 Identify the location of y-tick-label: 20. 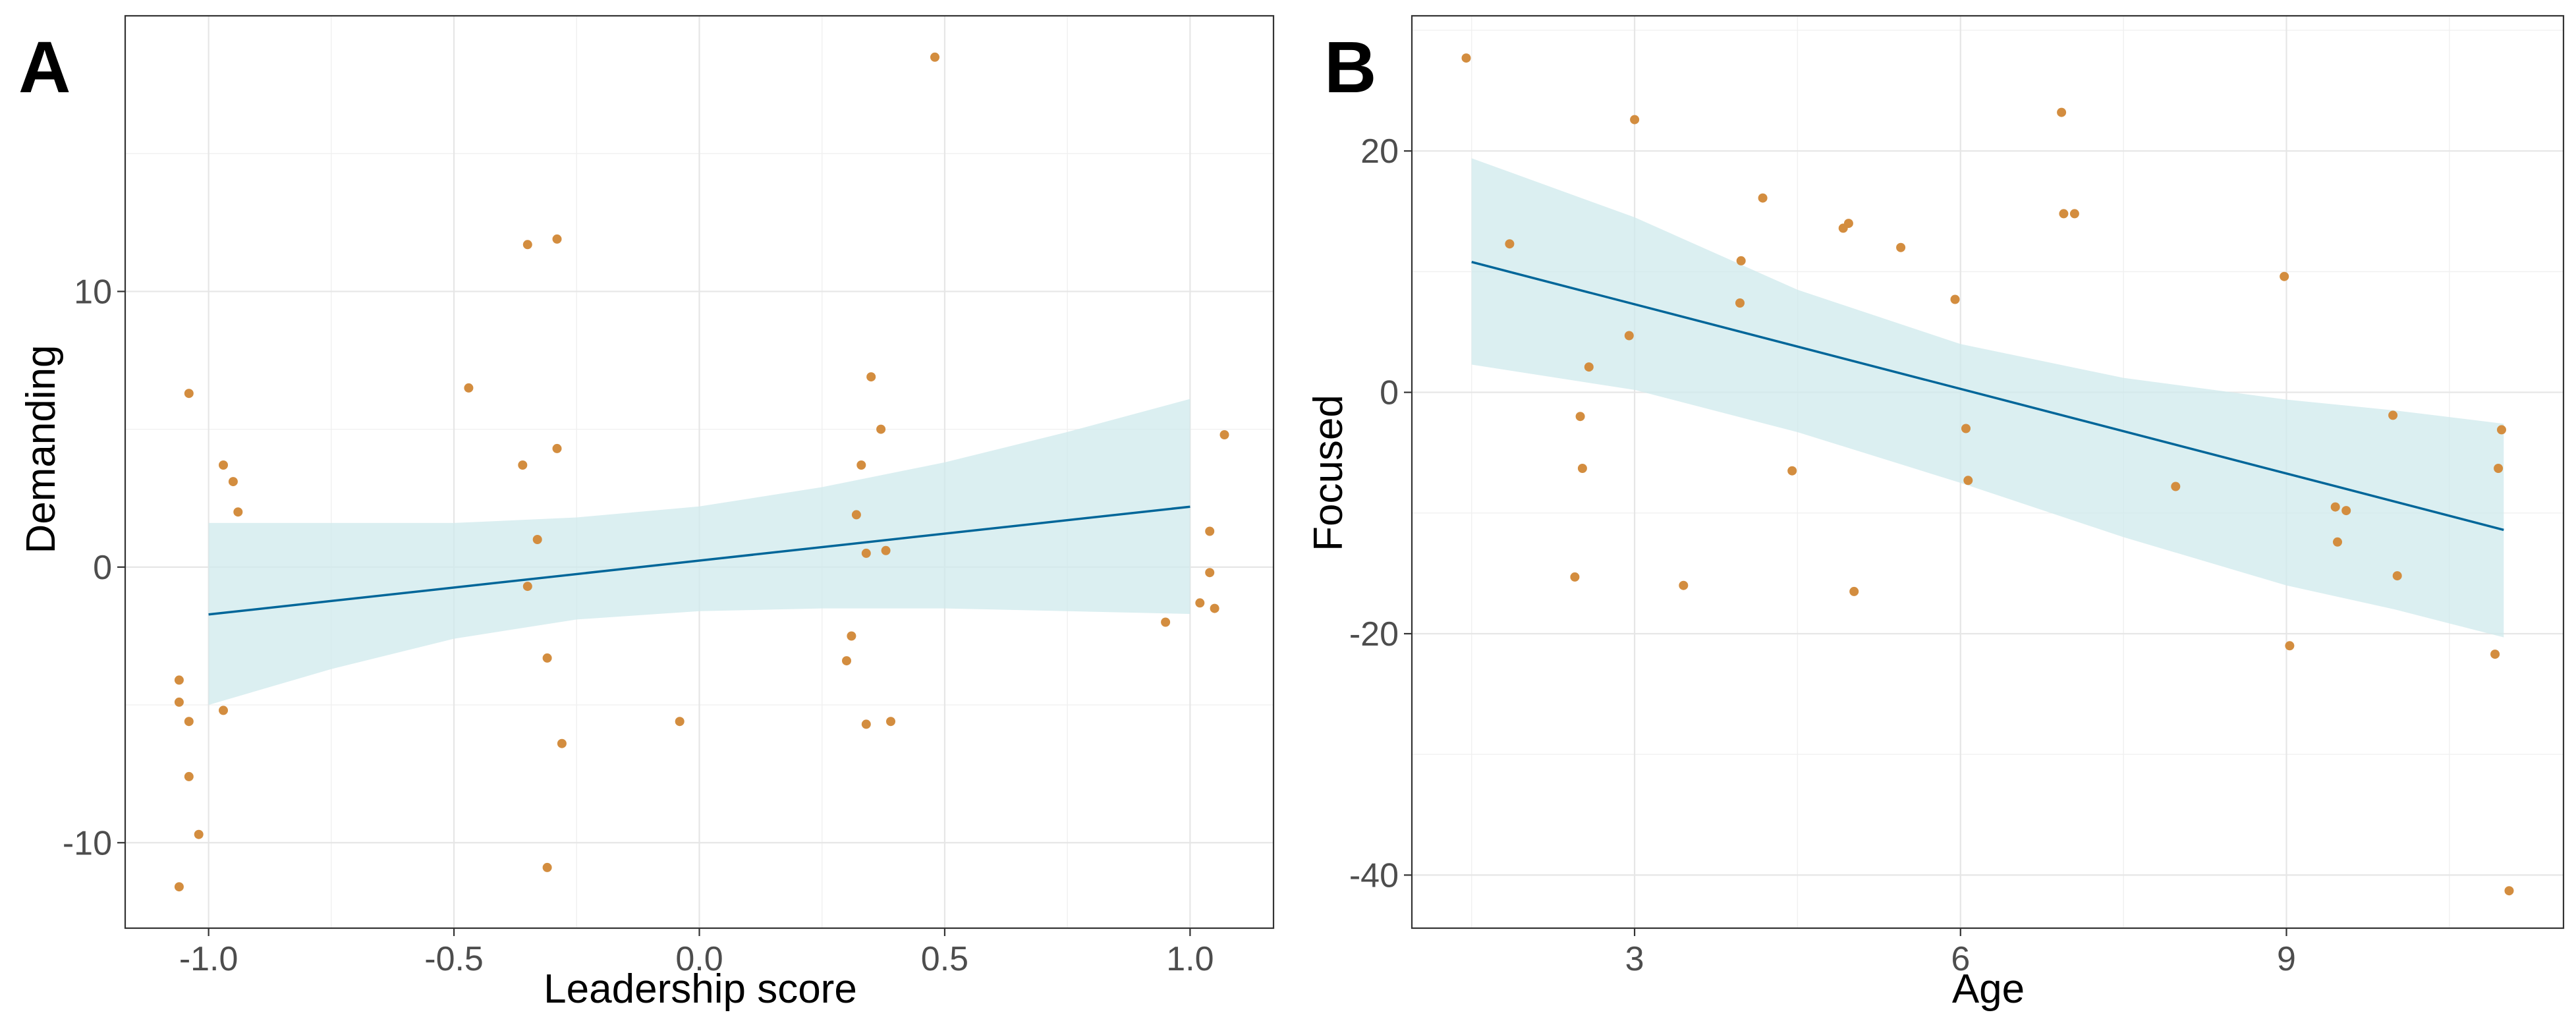
(1379, 152).